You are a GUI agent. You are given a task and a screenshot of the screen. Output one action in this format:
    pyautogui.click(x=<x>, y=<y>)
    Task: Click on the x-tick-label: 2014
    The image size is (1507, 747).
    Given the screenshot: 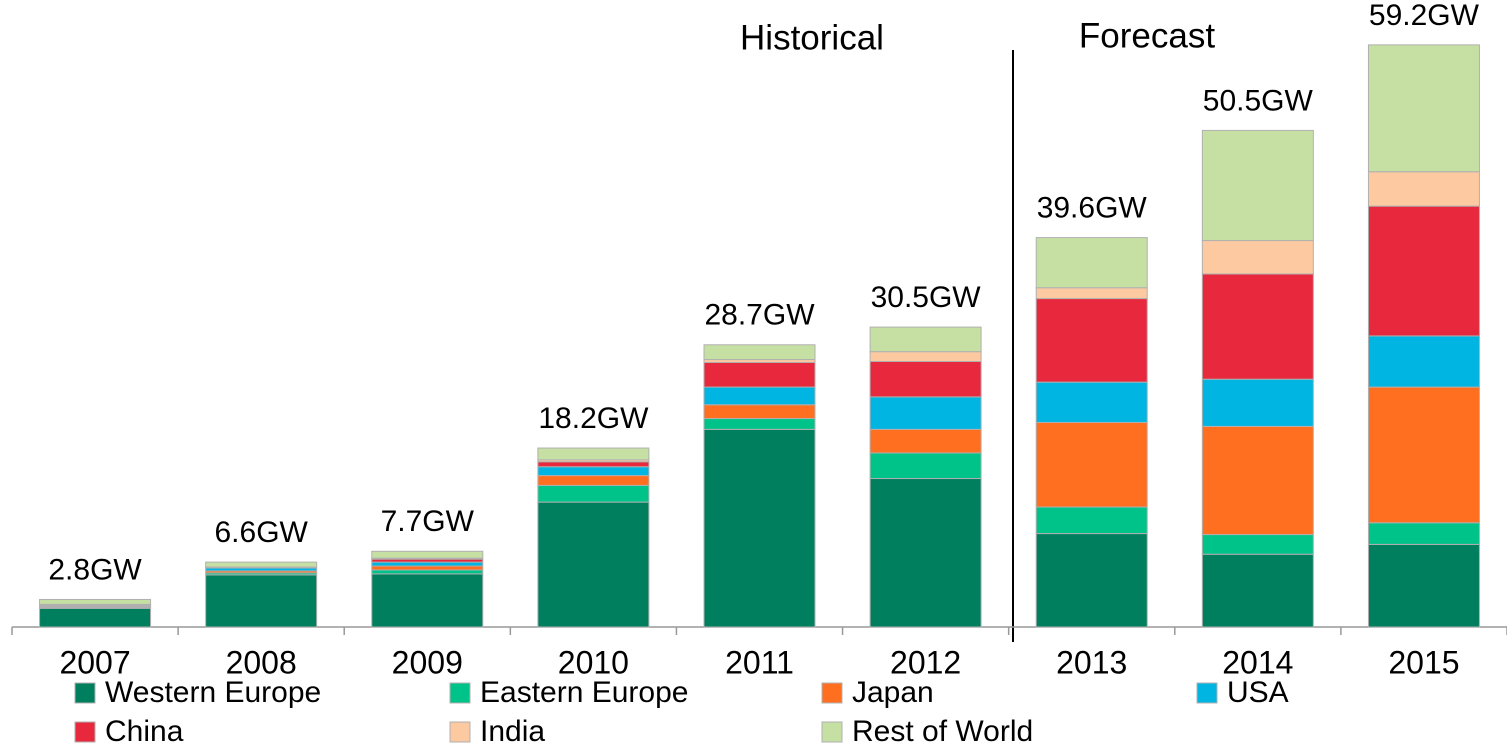 What is the action you would take?
    pyautogui.click(x=1257, y=662)
    